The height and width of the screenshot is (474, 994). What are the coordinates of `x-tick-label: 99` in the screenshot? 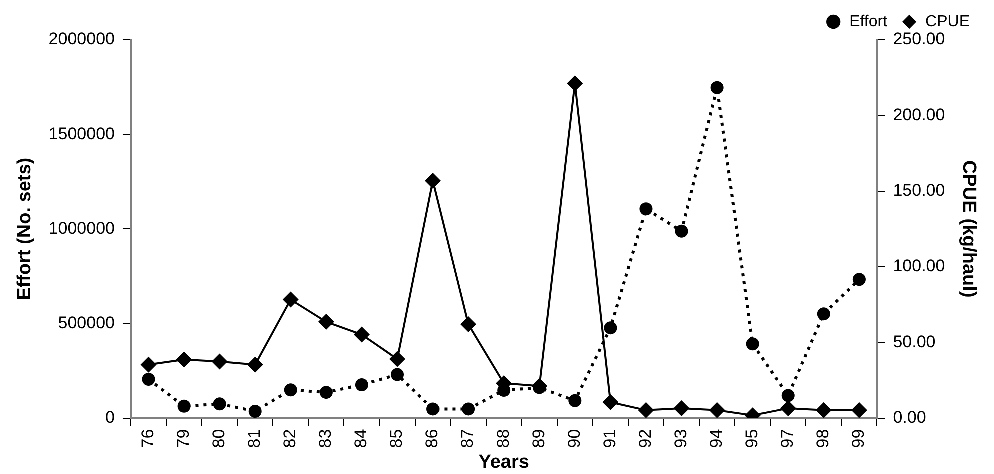 It's located at (858, 438).